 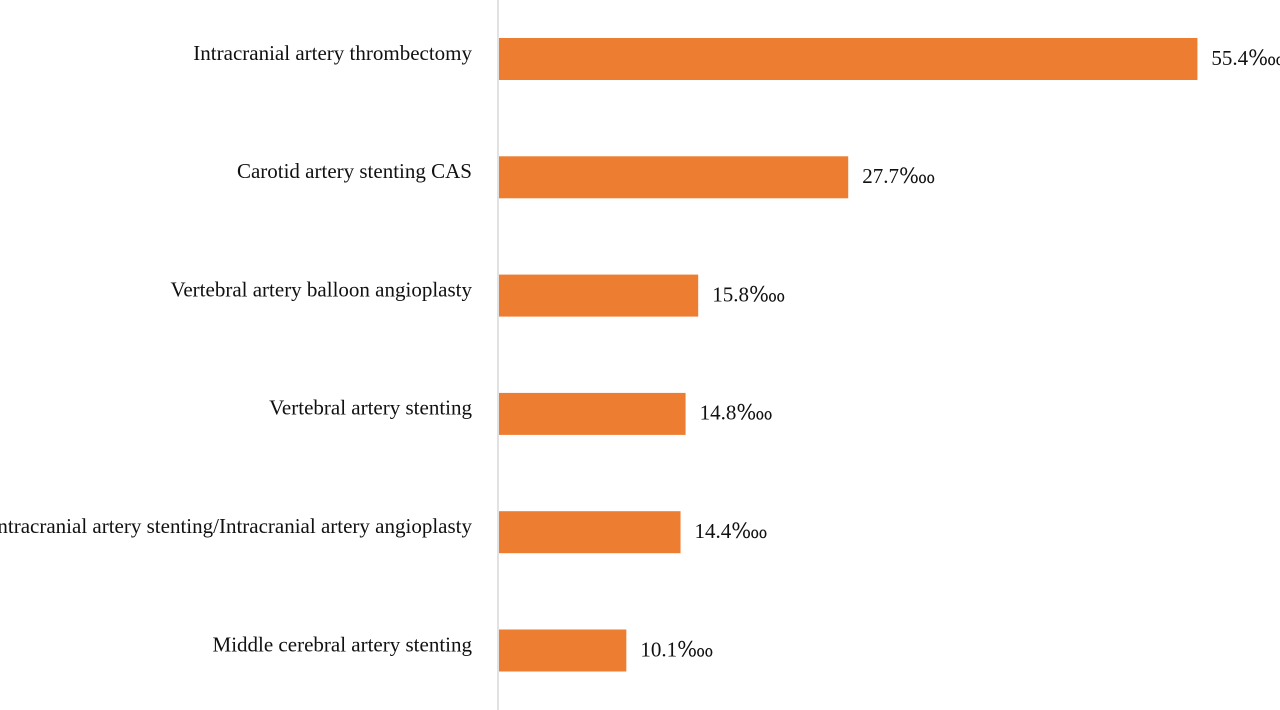 What do you see at coordinates (322, 289) in the screenshot?
I see `category-label-2: Vertebral artery balloon angioplasty` at bounding box center [322, 289].